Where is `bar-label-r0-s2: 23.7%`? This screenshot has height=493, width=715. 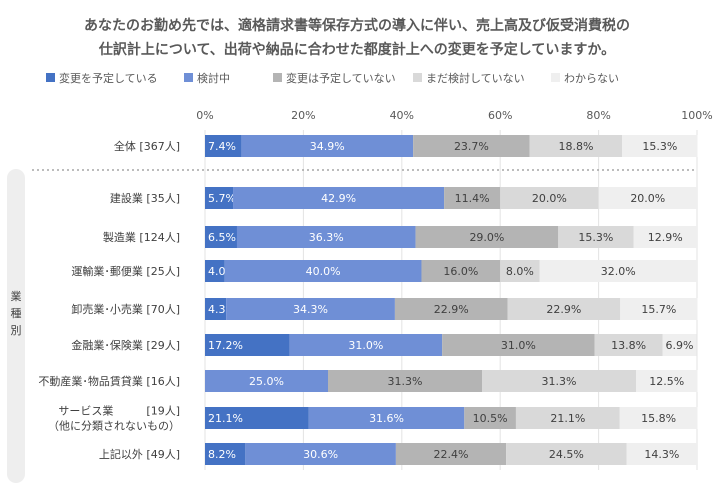
bar-label-r0-s2: 23.7% is located at coordinates (471, 146).